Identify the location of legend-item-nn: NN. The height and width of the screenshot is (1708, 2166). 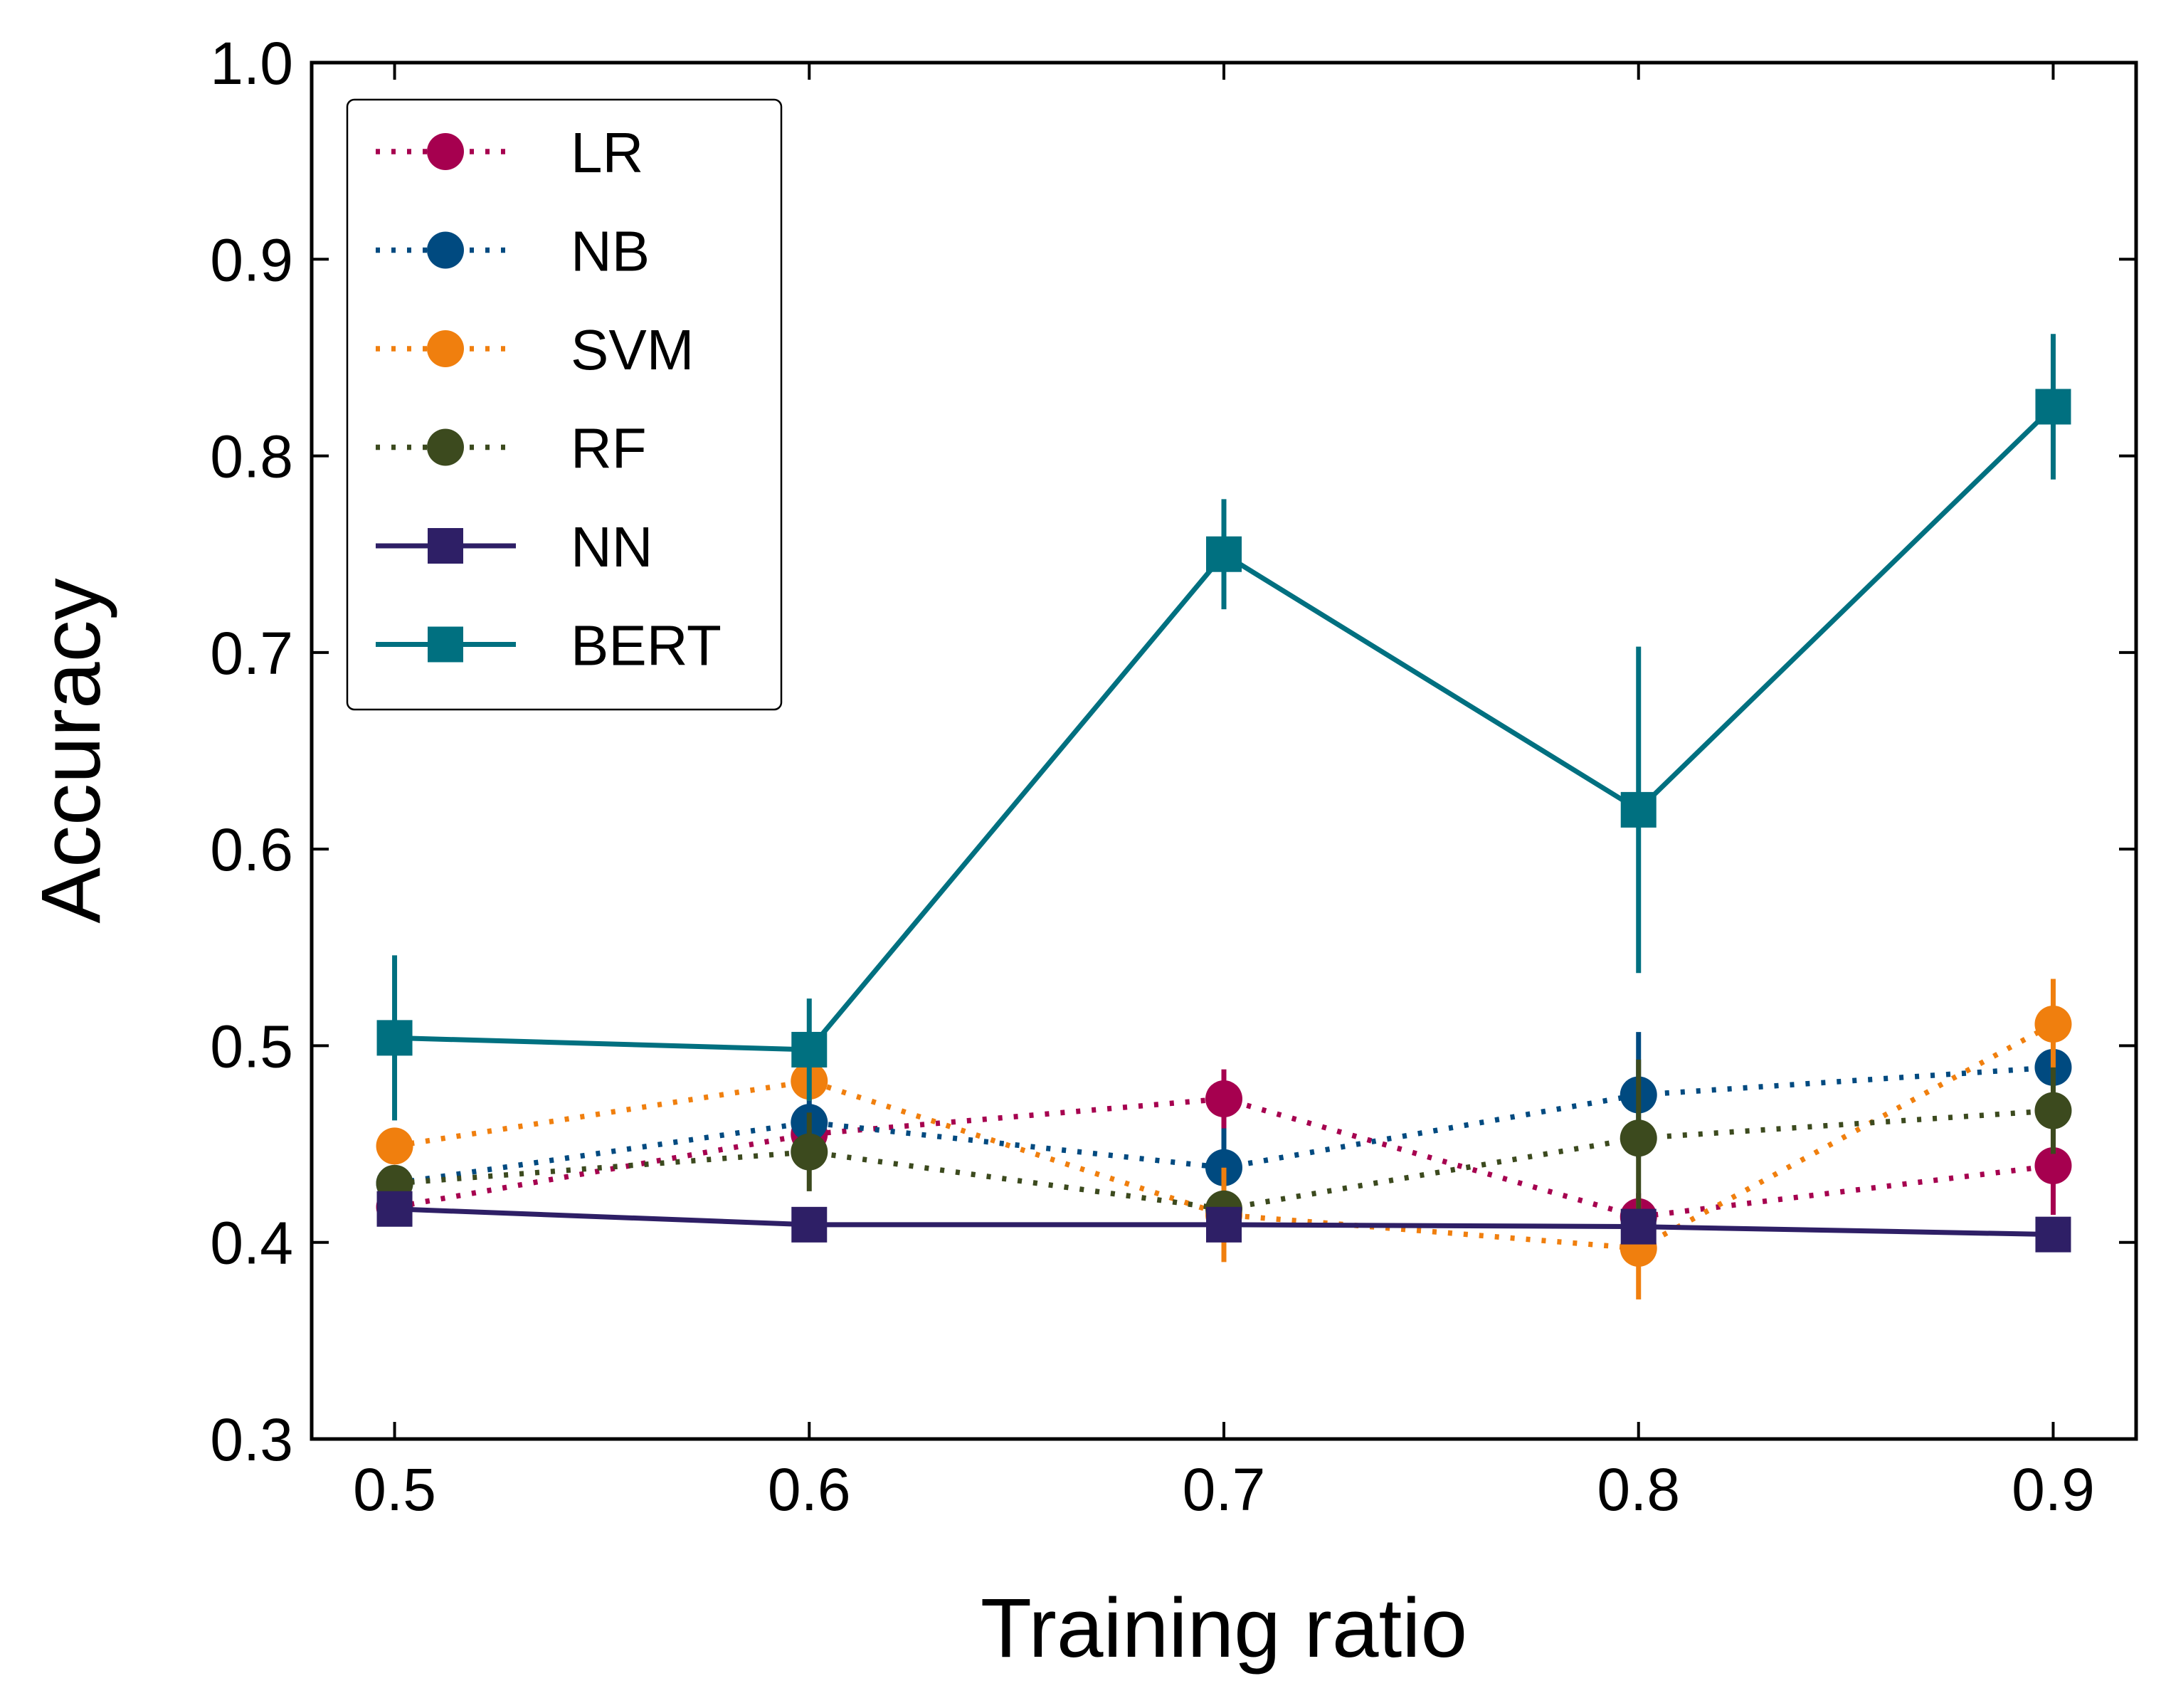
(514, 547).